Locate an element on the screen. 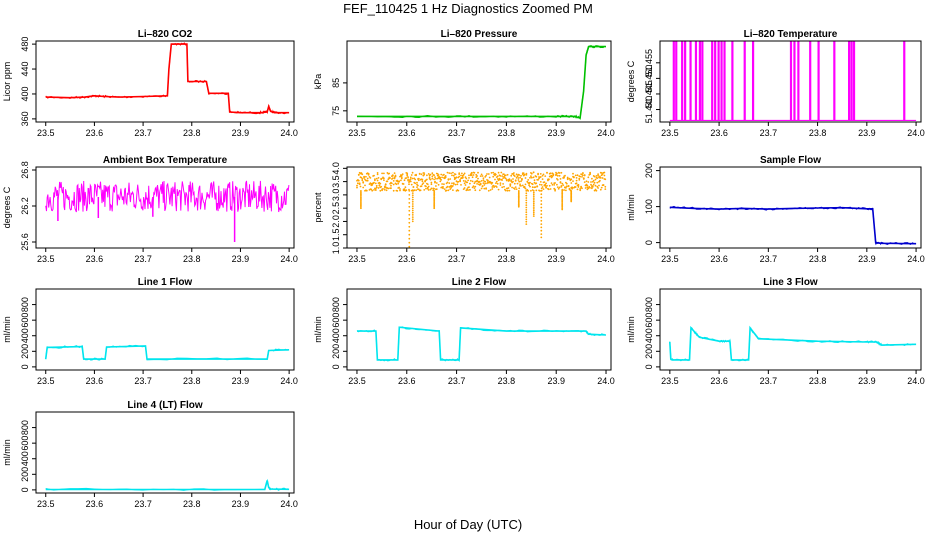 Image resolution: width=936 pixels, height=540 pixels. x-tick-label: 24.0 is located at coordinates (289, 504).